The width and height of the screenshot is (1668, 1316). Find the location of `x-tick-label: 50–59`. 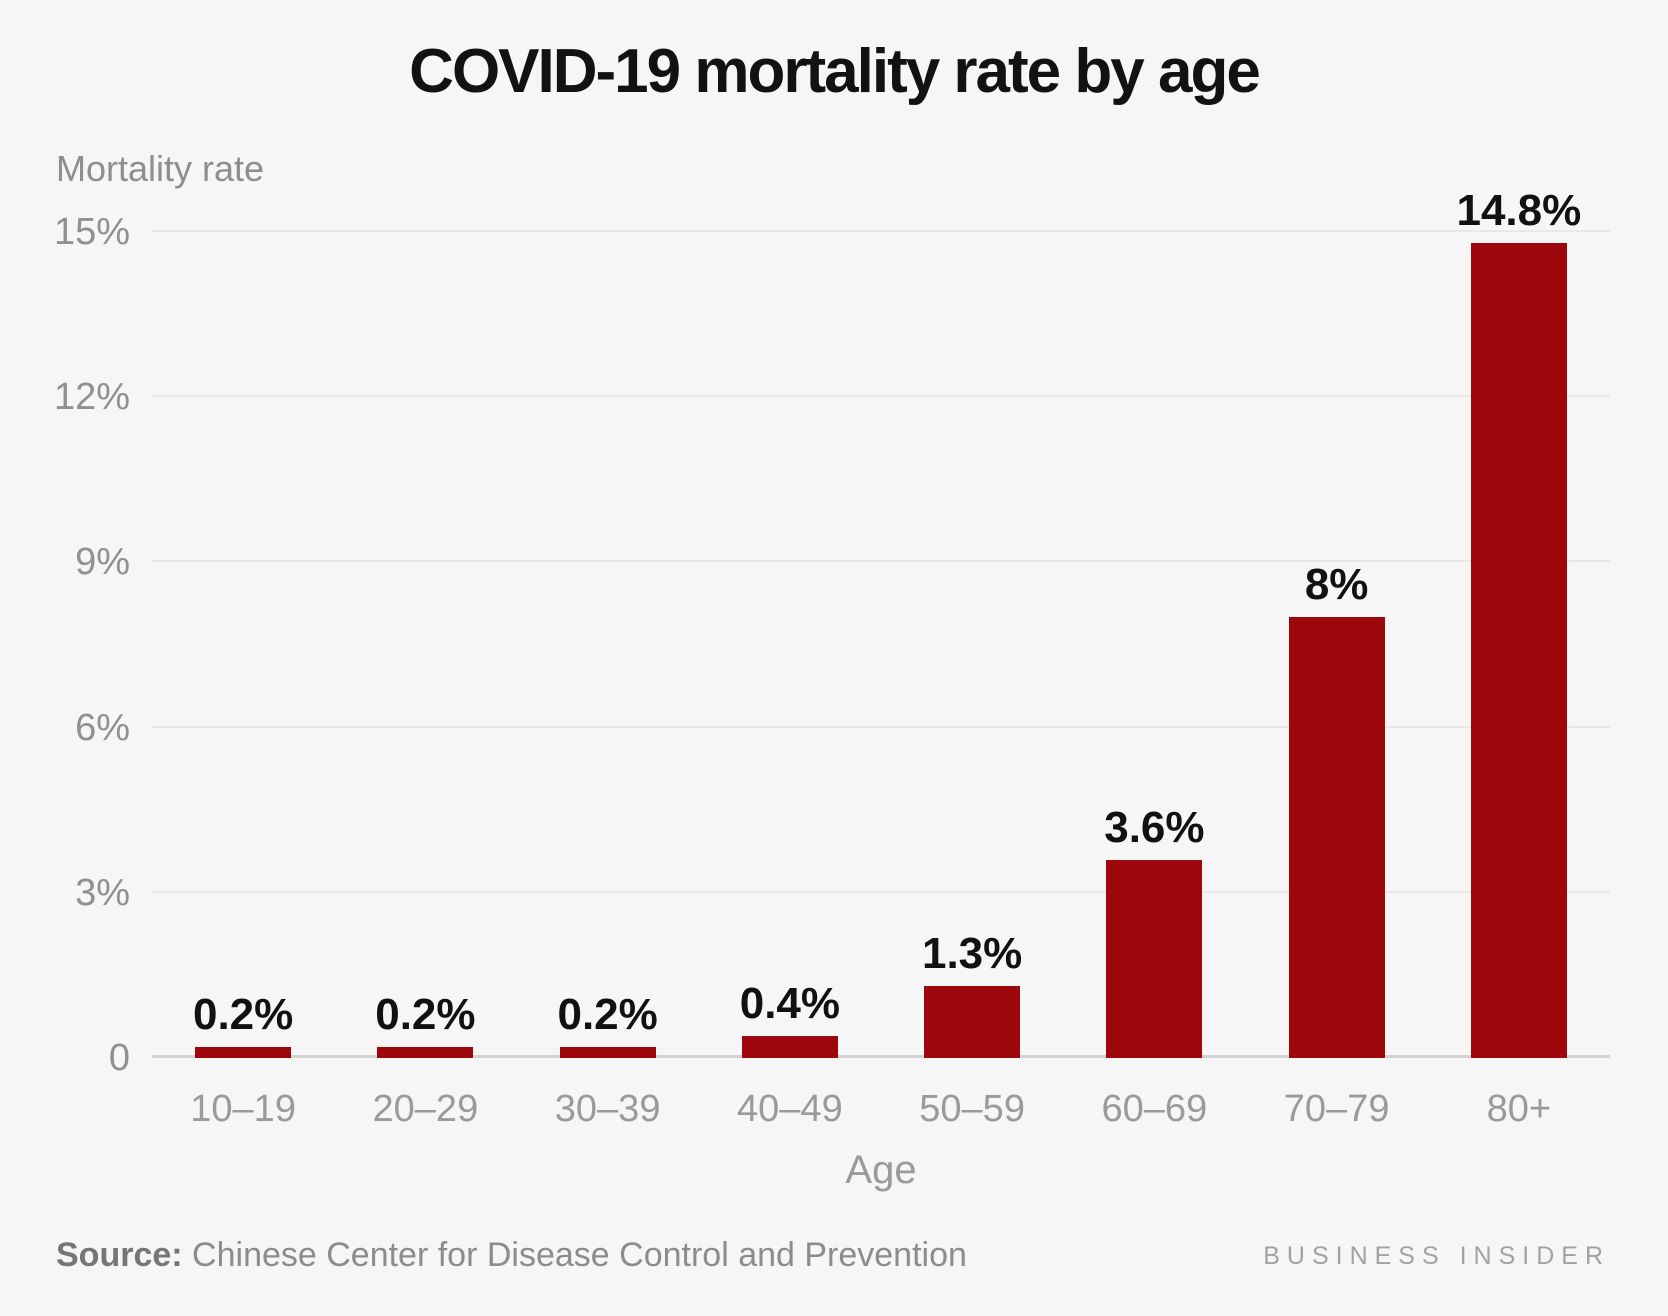

x-tick-label: 50–59 is located at coordinates (972, 1109).